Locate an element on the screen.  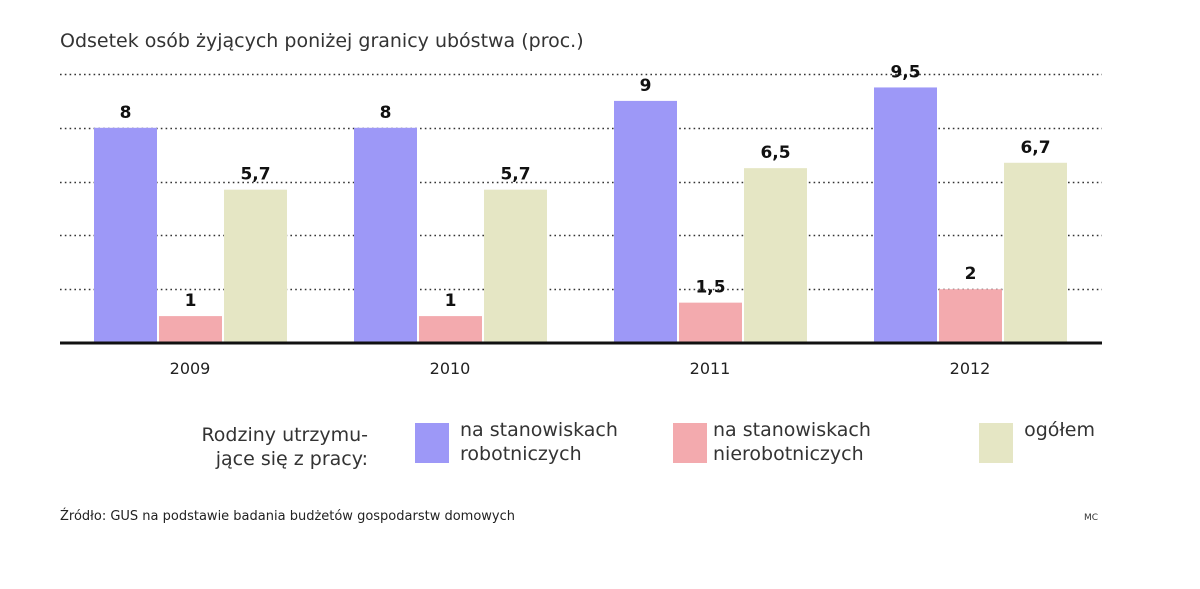
tick-label-2009: 2009 is located at coordinates (190, 368).